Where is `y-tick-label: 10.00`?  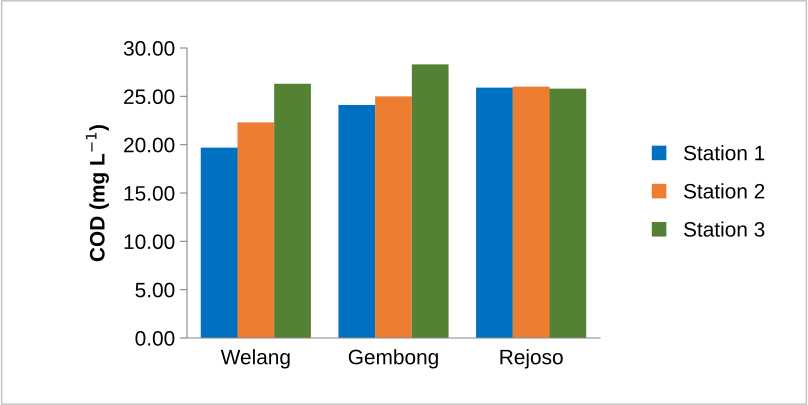 y-tick-label: 10.00 is located at coordinates (149, 242).